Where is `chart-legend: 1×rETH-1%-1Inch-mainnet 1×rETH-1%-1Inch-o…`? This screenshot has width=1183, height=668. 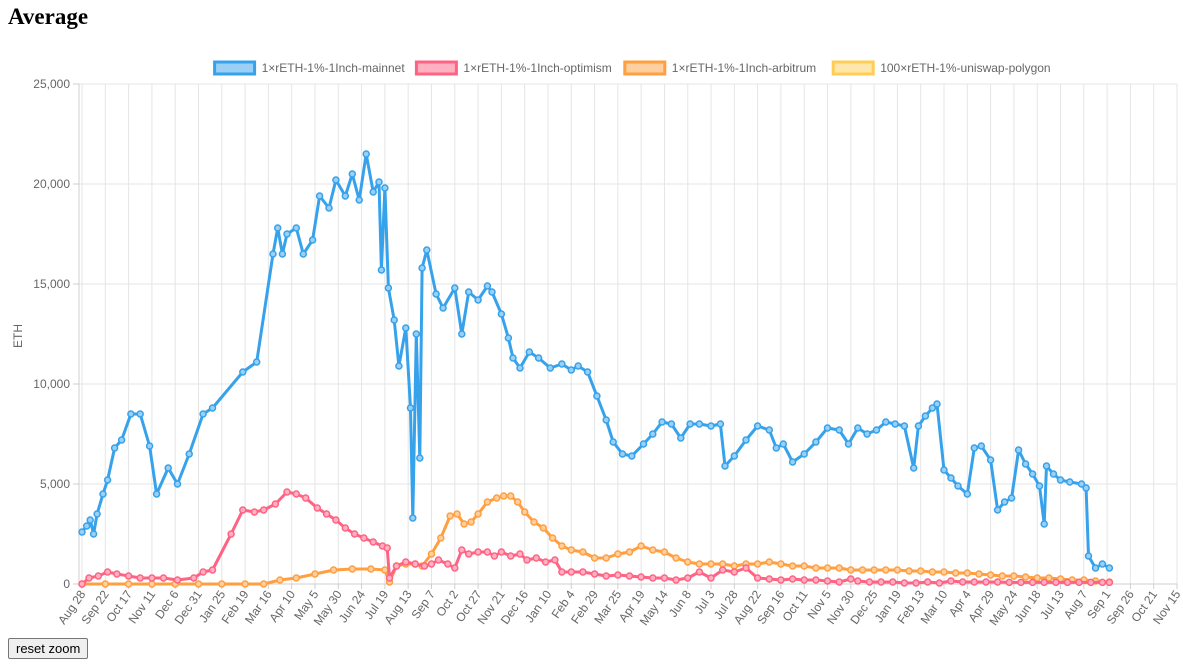 chart-legend: 1×rETH-1%-1Inch-mainnet 1×rETH-1%-1Inch-o… is located at coordinates (632, 68).